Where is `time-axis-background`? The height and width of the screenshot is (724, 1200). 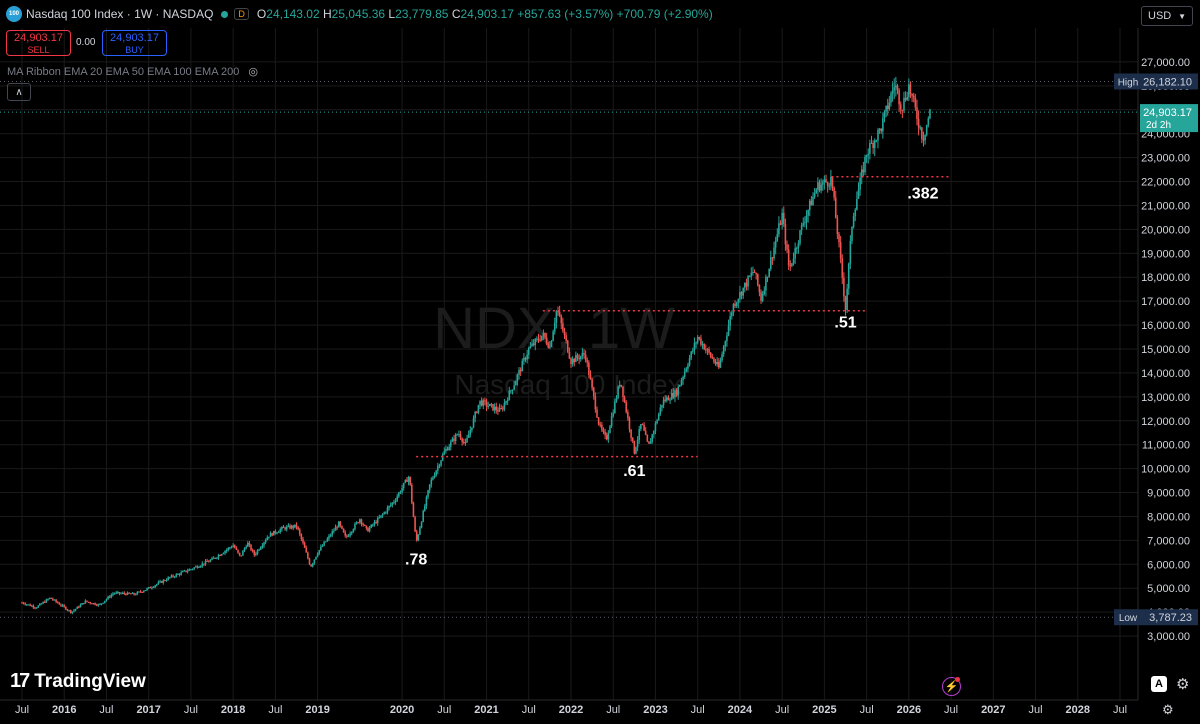 time-axis-background is located at coordinates (600, 712).